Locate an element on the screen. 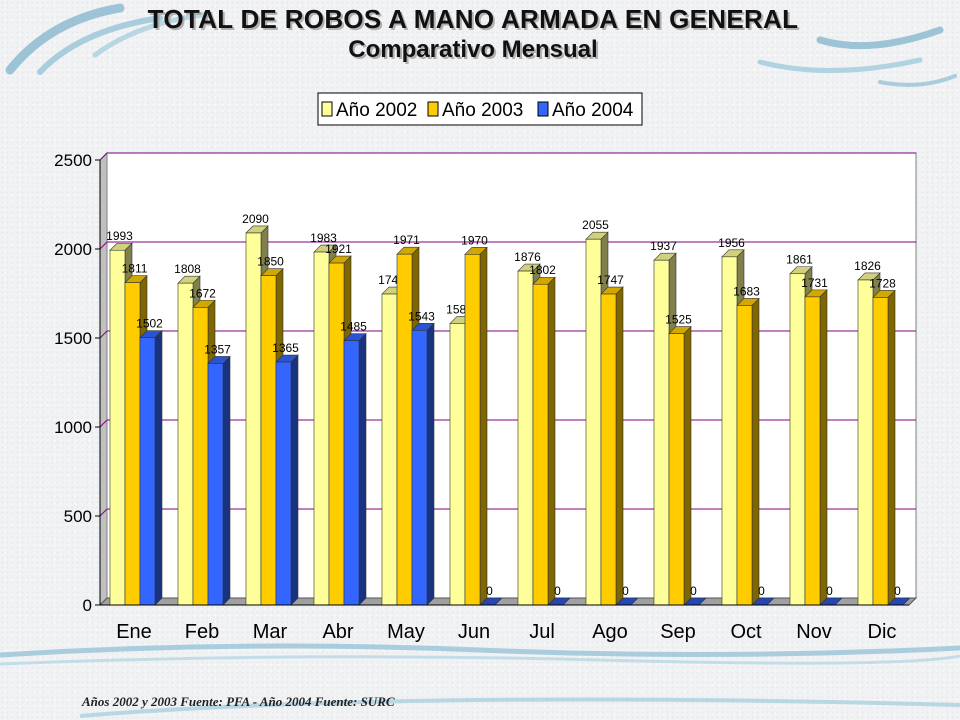  y-tick-label: 1000 is located at coordinates (73, 427).